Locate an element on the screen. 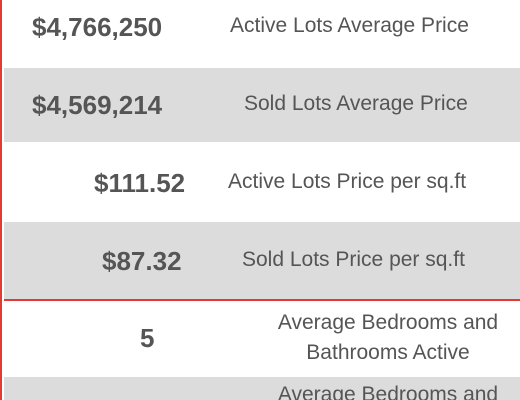 The height and width of the screenshot is (400, 520). stat-row-avg-bed-bath-sold: Average Bedrooms and is located at coordinates (262, 388).